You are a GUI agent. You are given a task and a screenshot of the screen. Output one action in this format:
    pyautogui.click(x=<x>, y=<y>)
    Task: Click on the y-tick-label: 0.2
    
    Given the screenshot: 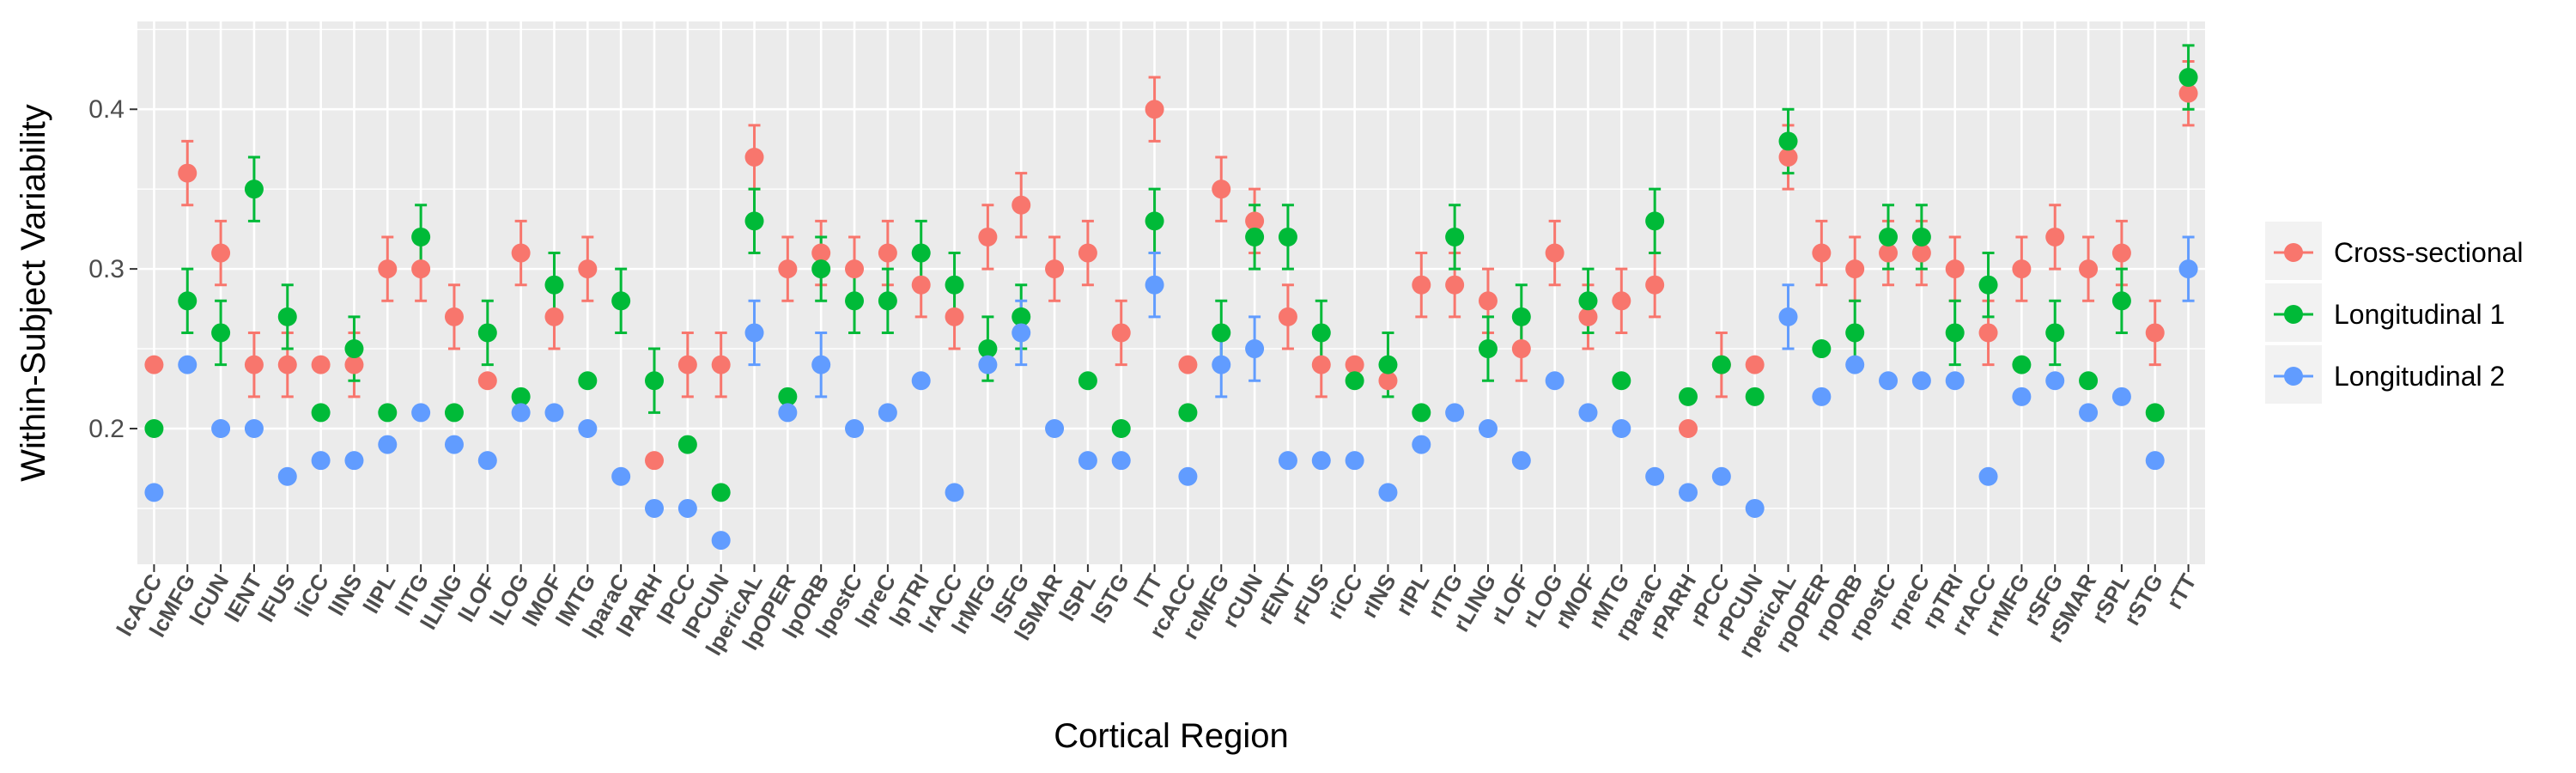 What is the action you would take?
    pyautogui.click(x=106, y=429)
    